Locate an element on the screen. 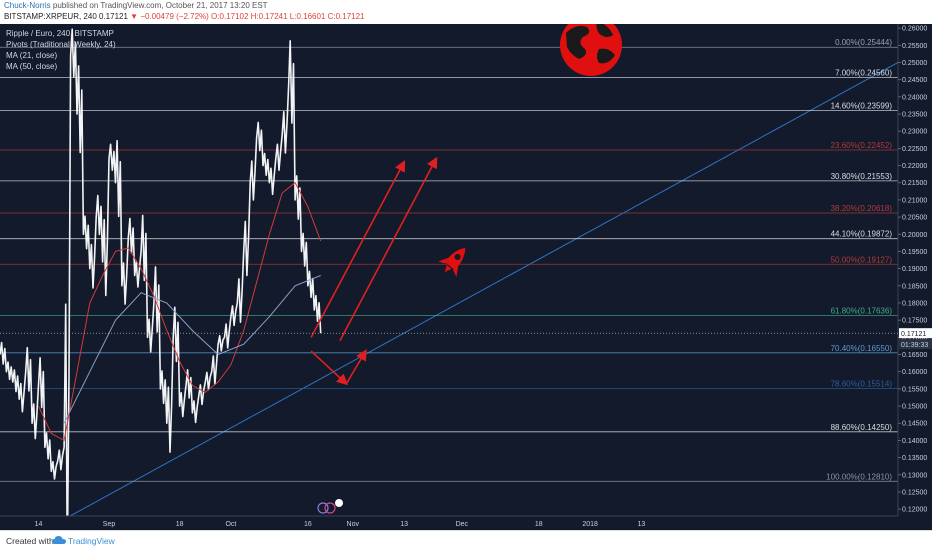  time-tick-label: 2018 is located at coordinates (590, 524).